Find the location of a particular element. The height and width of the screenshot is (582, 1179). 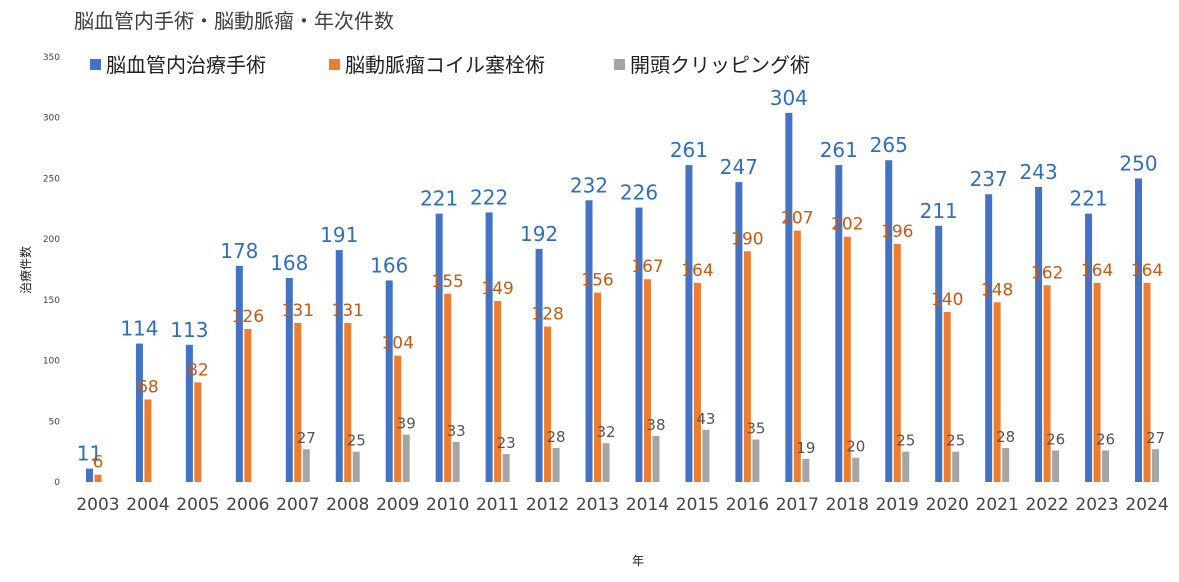

x-tick-label: 2009 is located at coordinates (397, 505).